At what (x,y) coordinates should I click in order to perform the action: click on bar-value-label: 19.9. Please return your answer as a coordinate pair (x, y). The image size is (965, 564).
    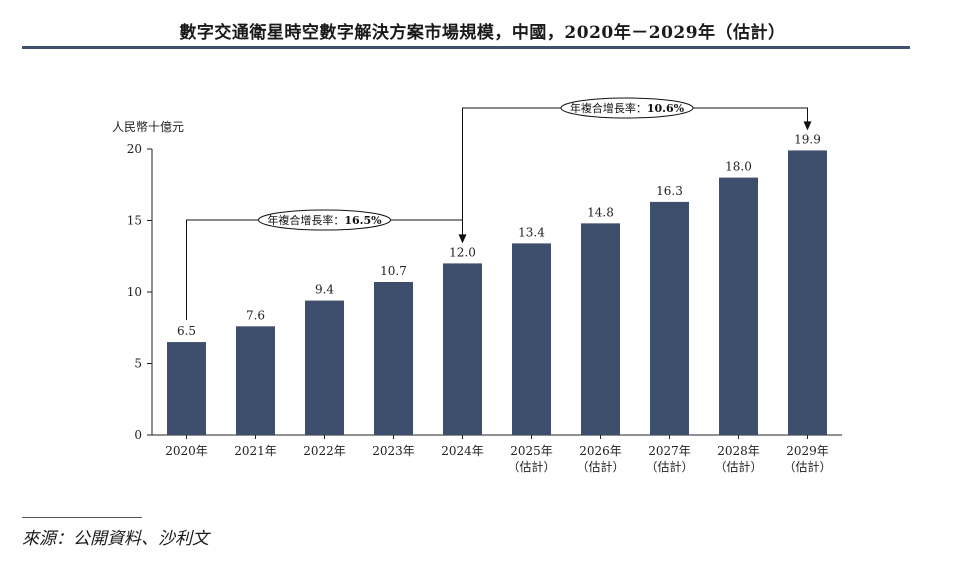
    Looking at the image, I should click on (807, 139).